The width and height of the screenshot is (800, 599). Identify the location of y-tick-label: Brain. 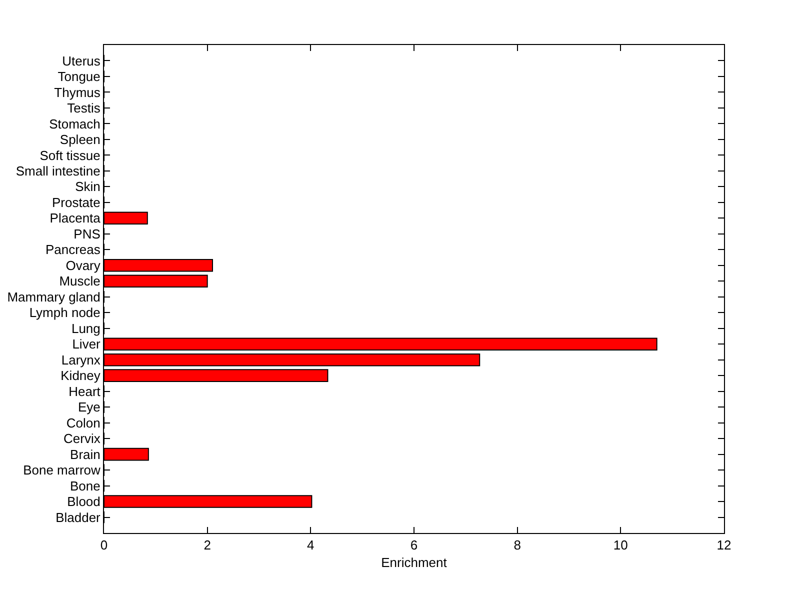
(85, 454).